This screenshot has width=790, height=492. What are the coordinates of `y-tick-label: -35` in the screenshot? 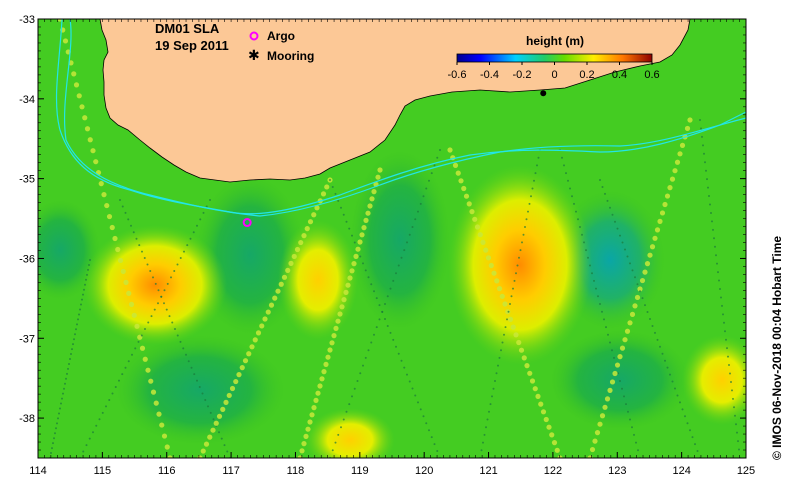 It's located at (27, 180).